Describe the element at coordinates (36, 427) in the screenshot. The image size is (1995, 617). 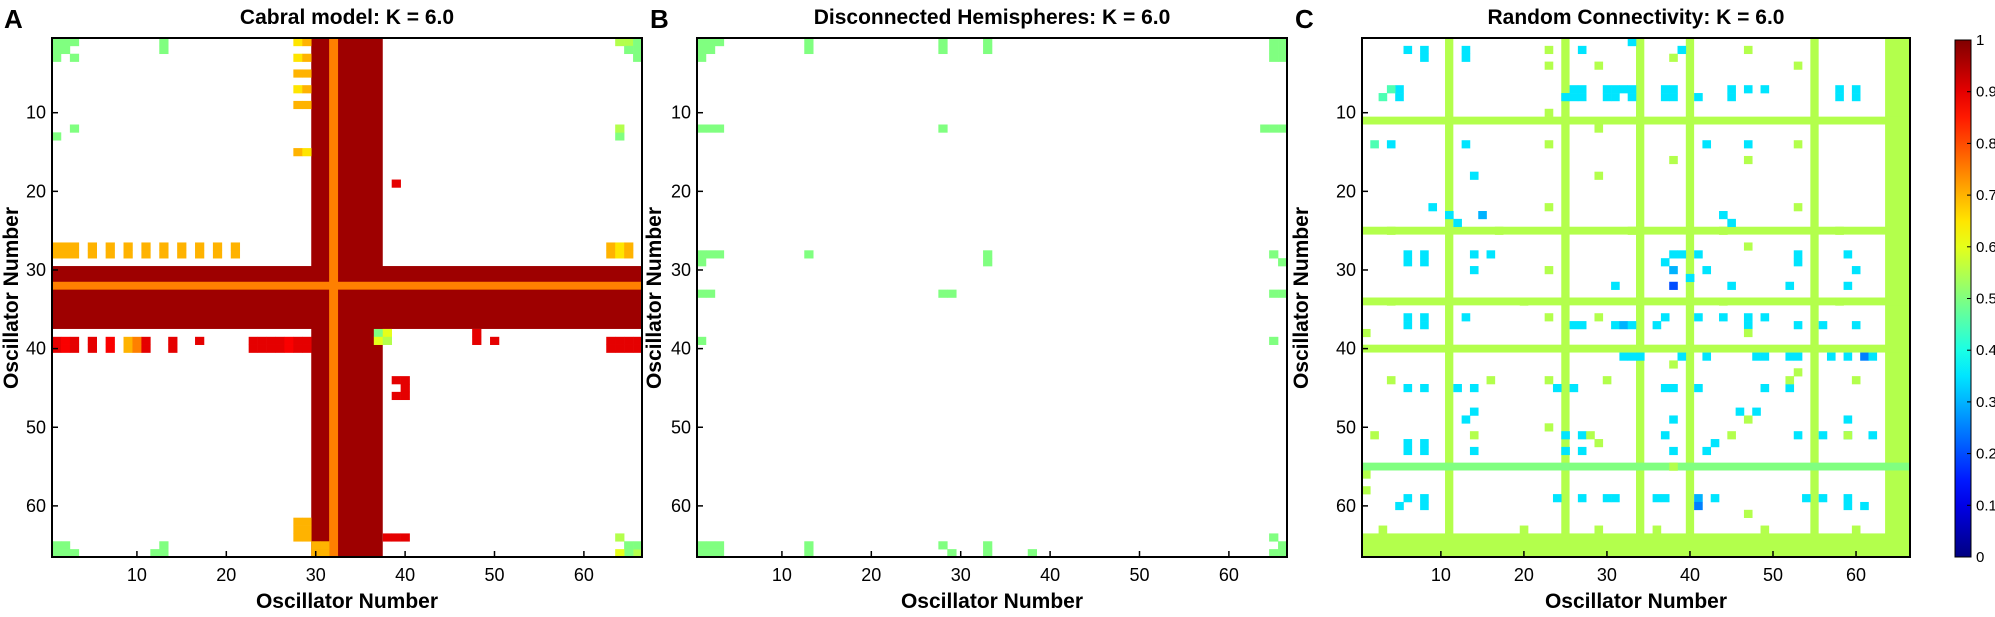
I see `y-tick-label: 50` at that location.